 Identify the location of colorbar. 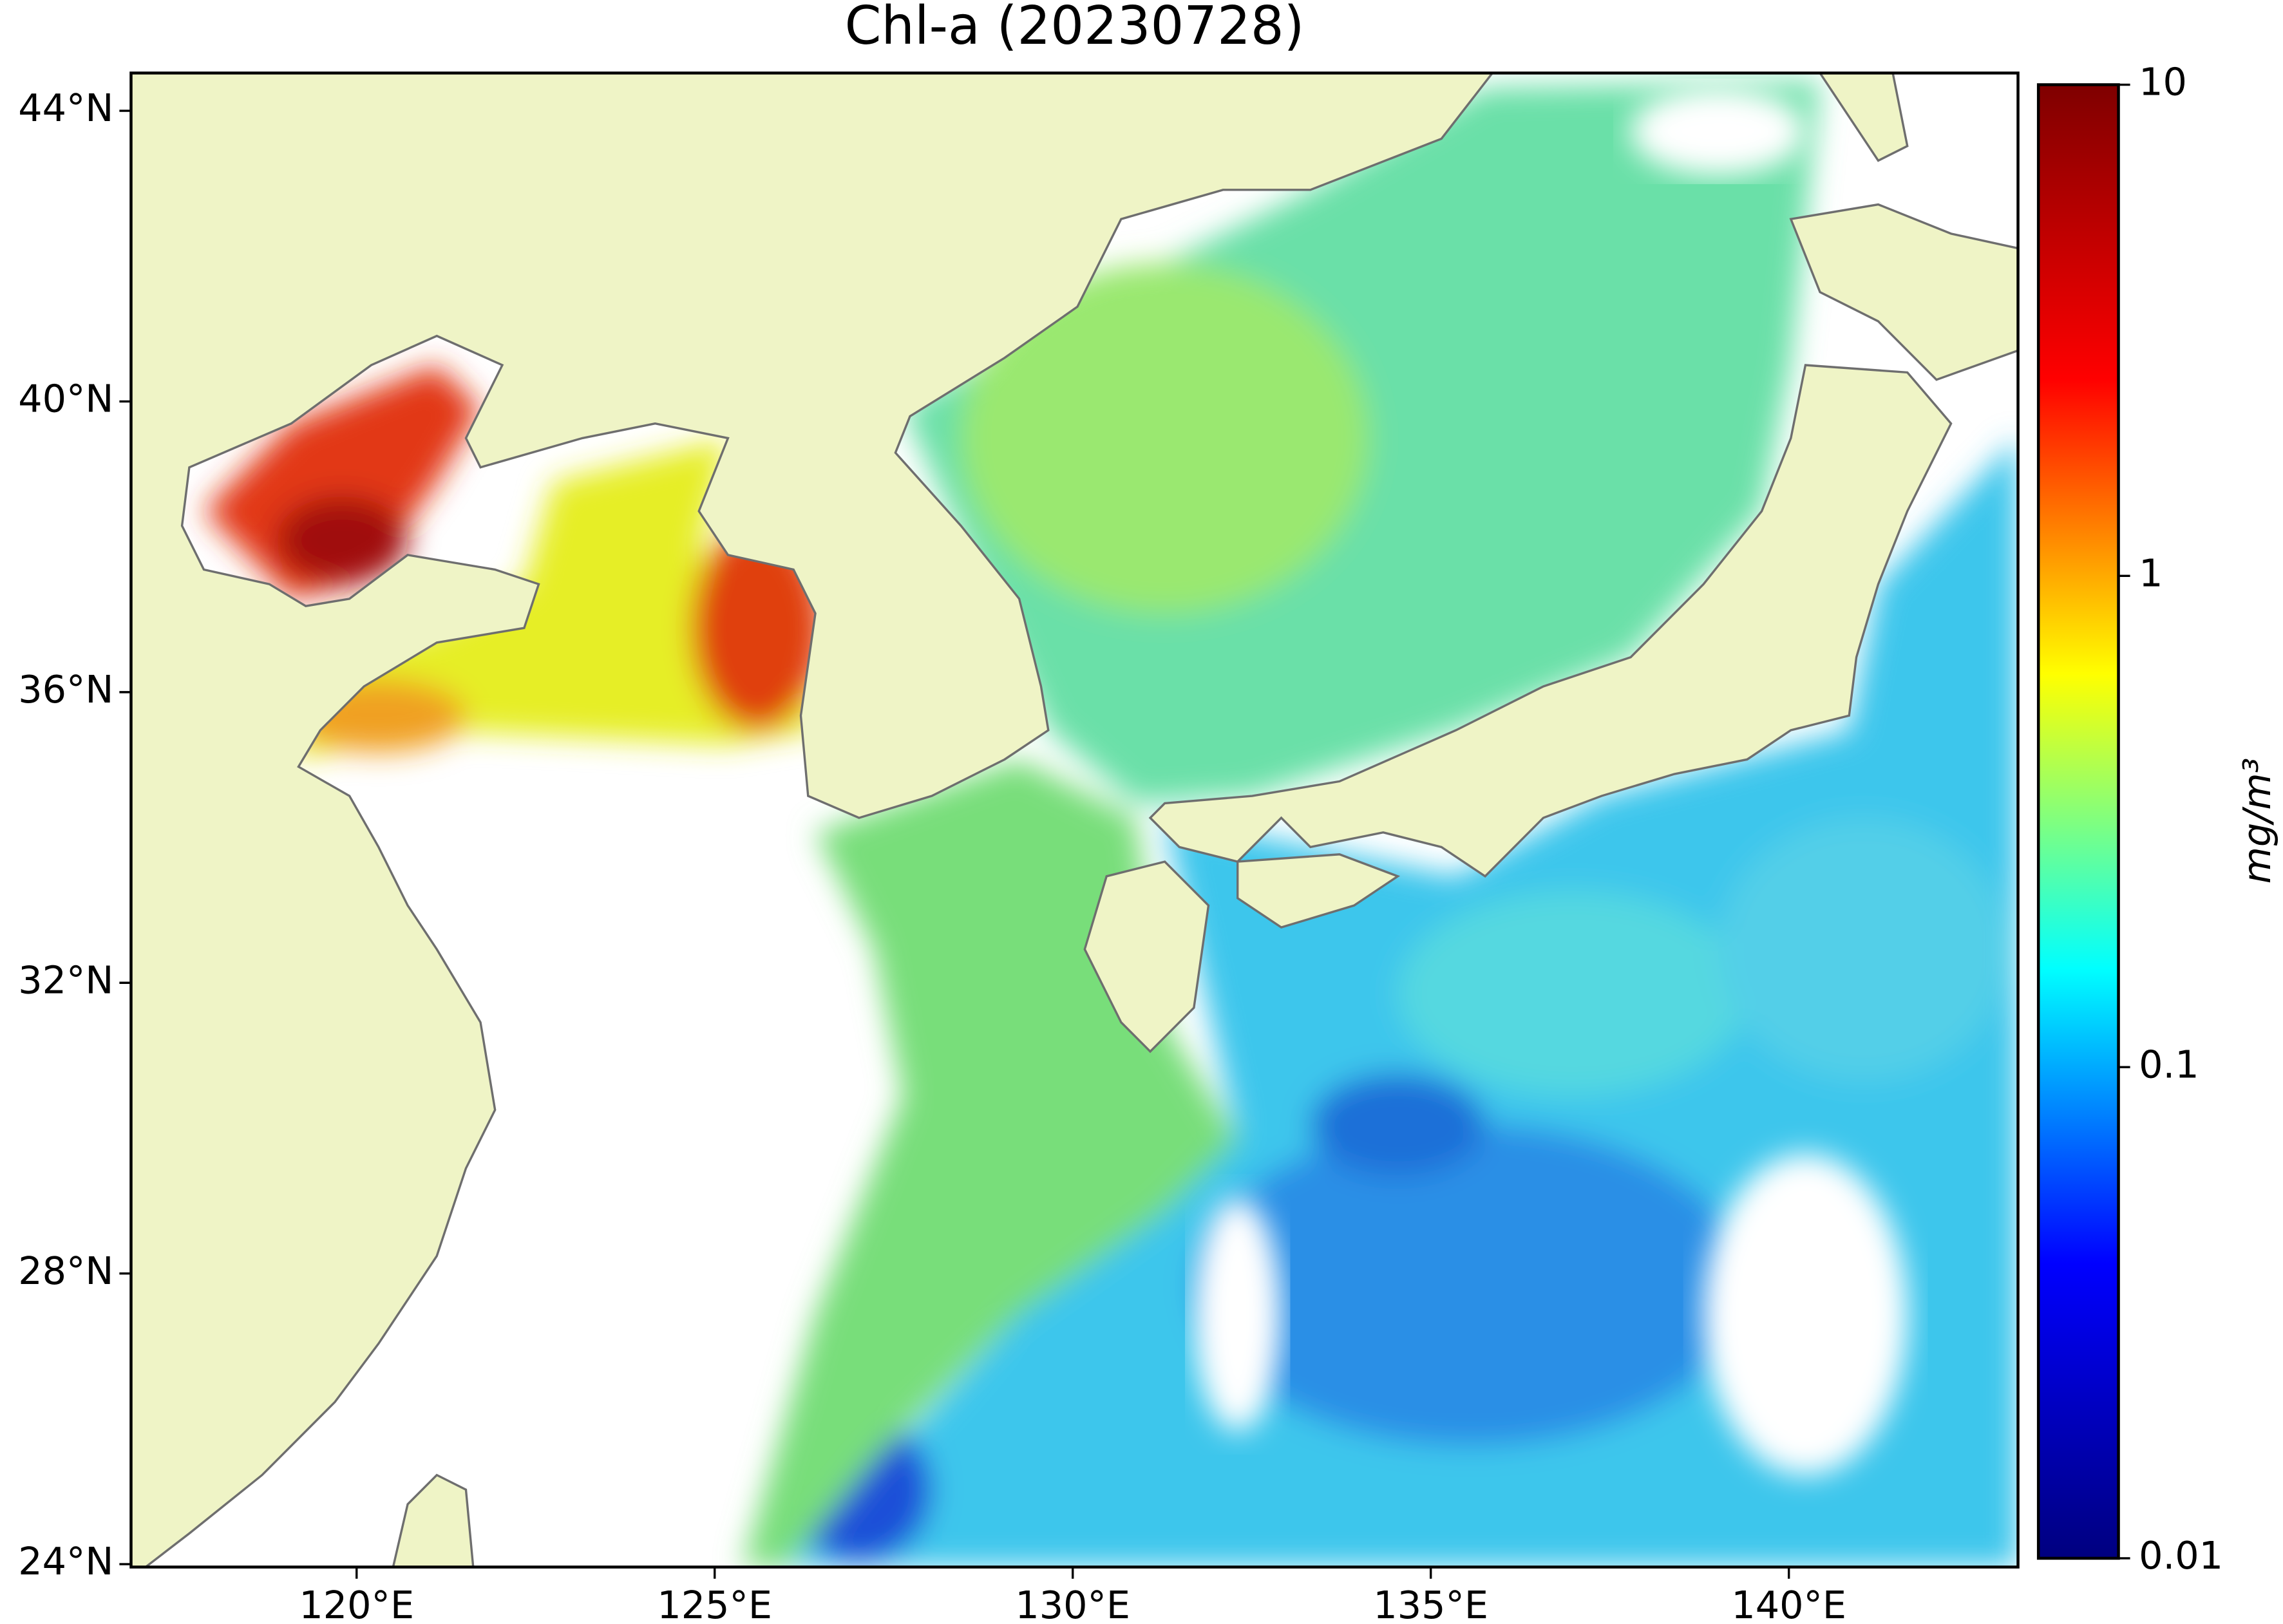
(2078, 821).